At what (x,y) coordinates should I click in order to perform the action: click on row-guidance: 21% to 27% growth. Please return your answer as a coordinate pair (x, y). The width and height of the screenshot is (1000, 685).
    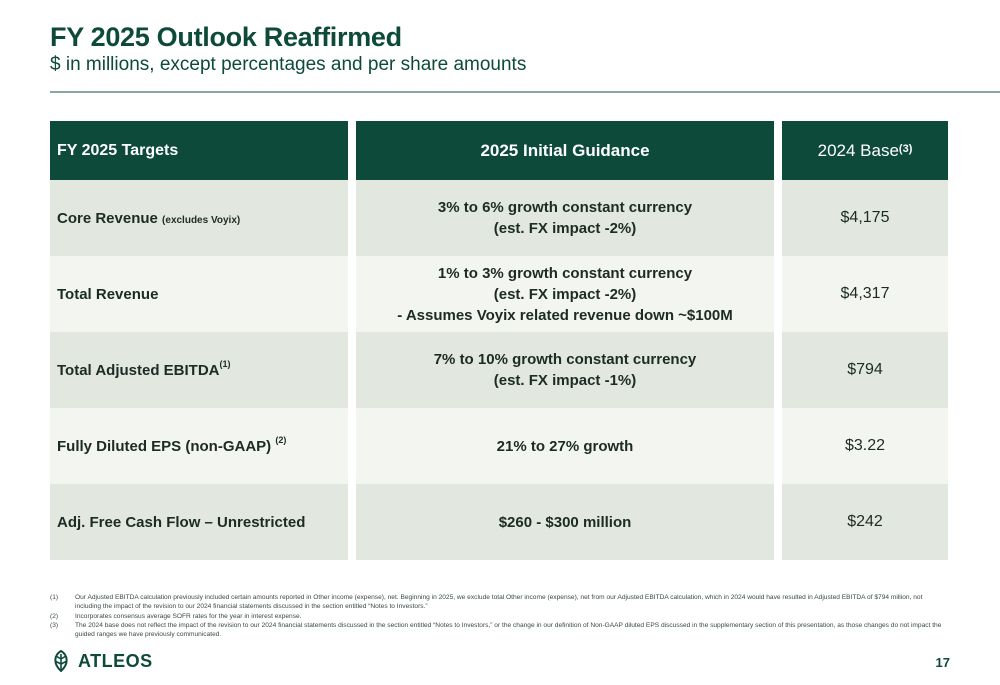
    Looking at the image, I should click on (565, 446).